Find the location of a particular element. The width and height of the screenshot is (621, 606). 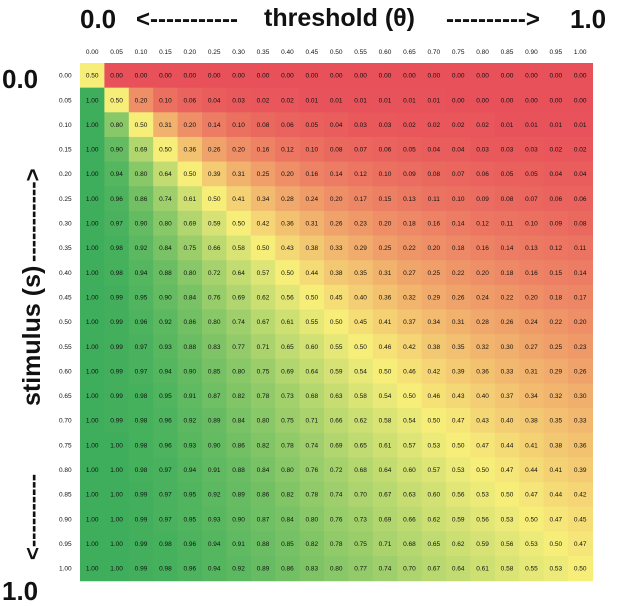

cell-value-label: 0.80 is located at coordinates (214, 322).